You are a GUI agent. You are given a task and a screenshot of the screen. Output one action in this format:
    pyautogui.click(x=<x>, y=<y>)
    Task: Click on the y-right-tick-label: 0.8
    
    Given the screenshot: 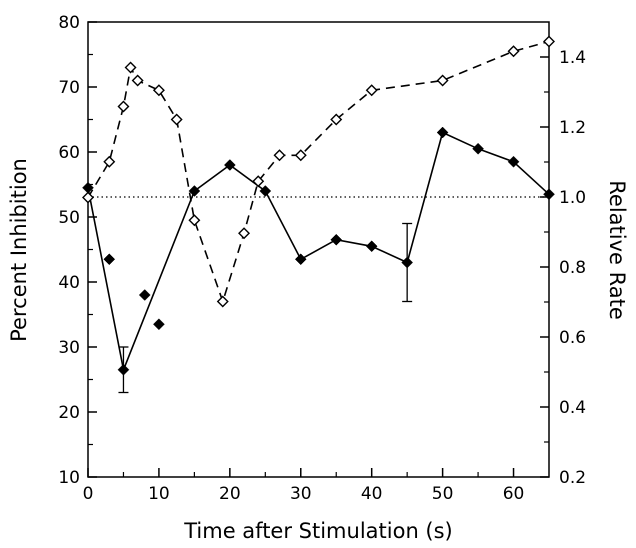 What is the action you would take?
    pyautogui.click(x=572, y=268)
    